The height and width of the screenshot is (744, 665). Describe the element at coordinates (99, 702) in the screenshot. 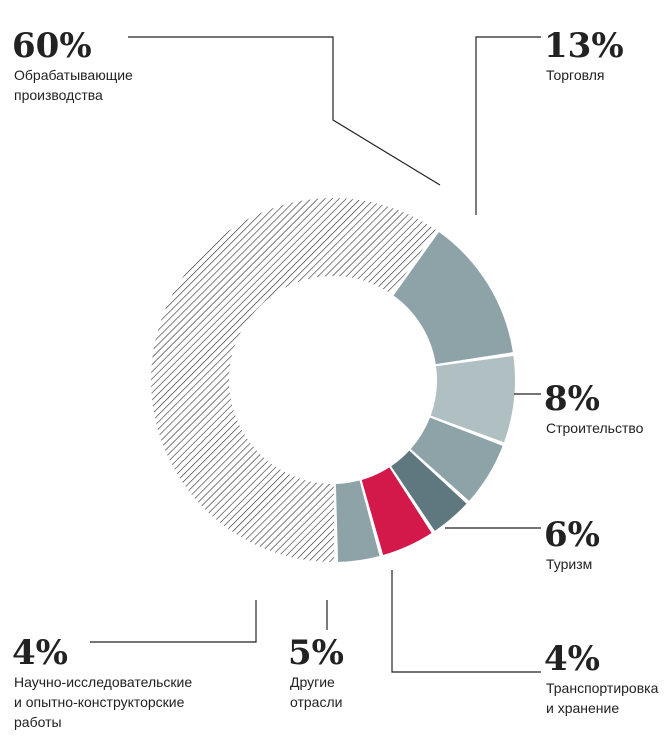

I see `slice-category-label: и опытно-конструкторские` at that location.